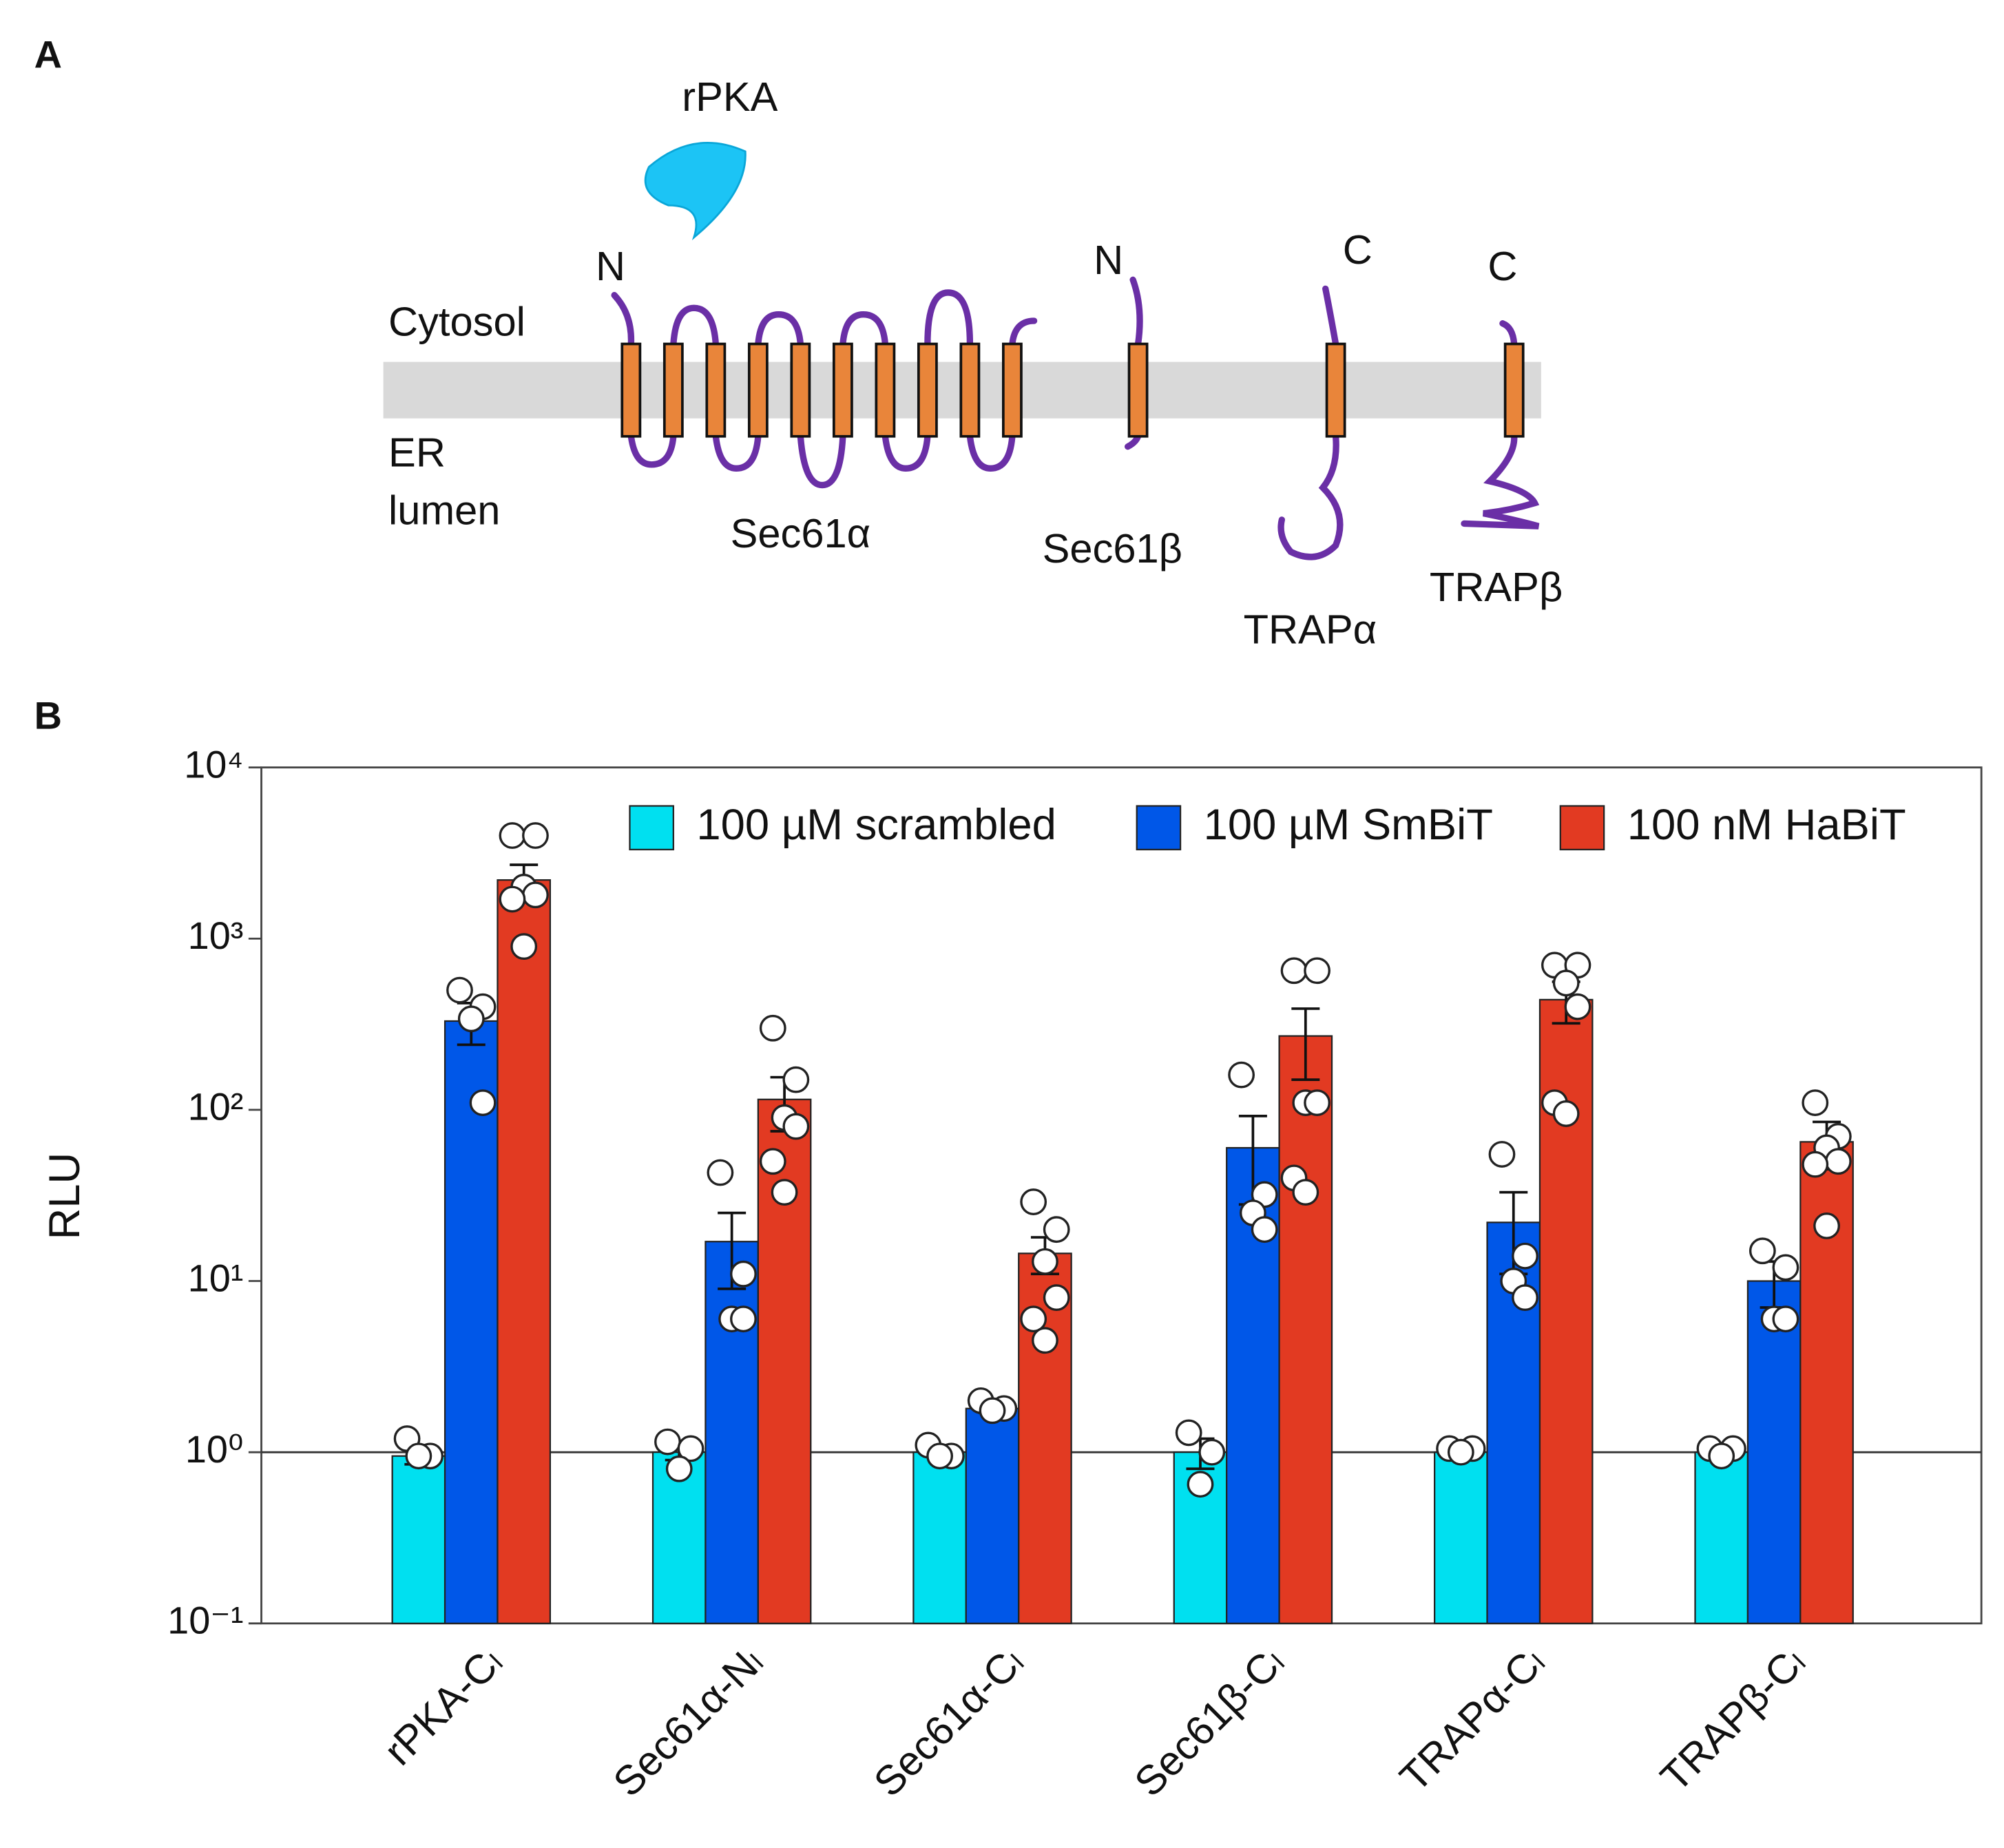 Image resolution: width=2004 pixels, height=1848 pixels. Describe the element at coordinates (443, 1706) in the screenshot. I see `x-tick-label: rPKA-Cₗ` at that location.